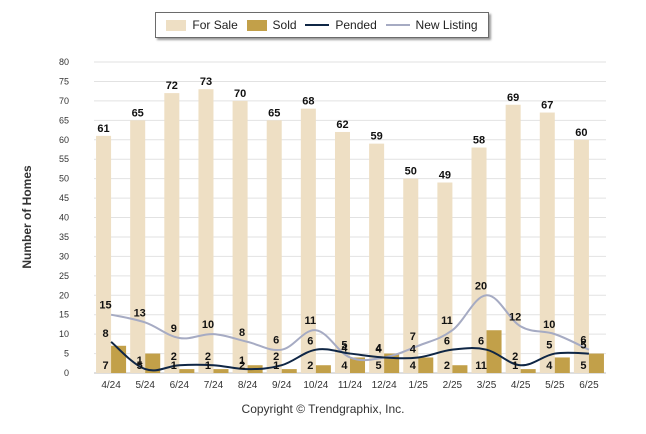 Image resolution: width=646 pixels, height=434 pixels. I want to click on x-tick-label: 3/25, so click(487, 385).